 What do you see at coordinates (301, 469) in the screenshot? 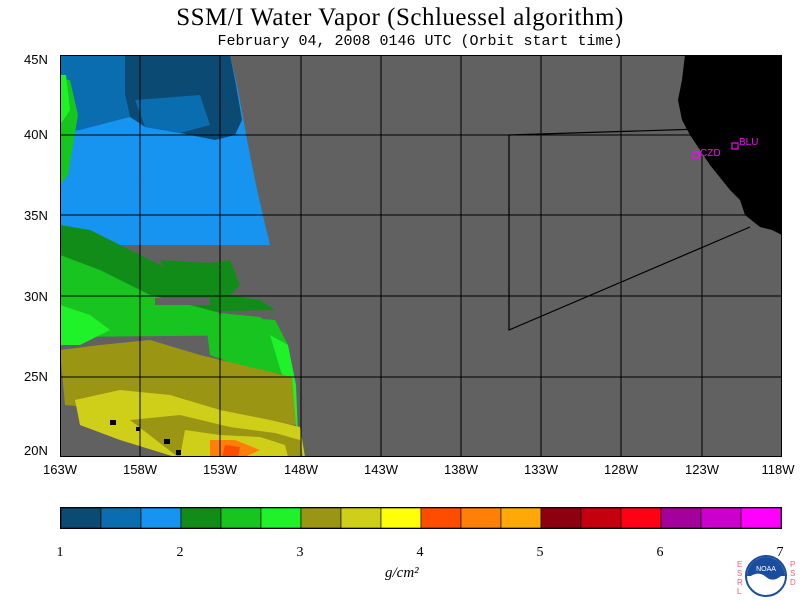
I see `lon-label-148w: 148W` at bounding box center [301, 469].